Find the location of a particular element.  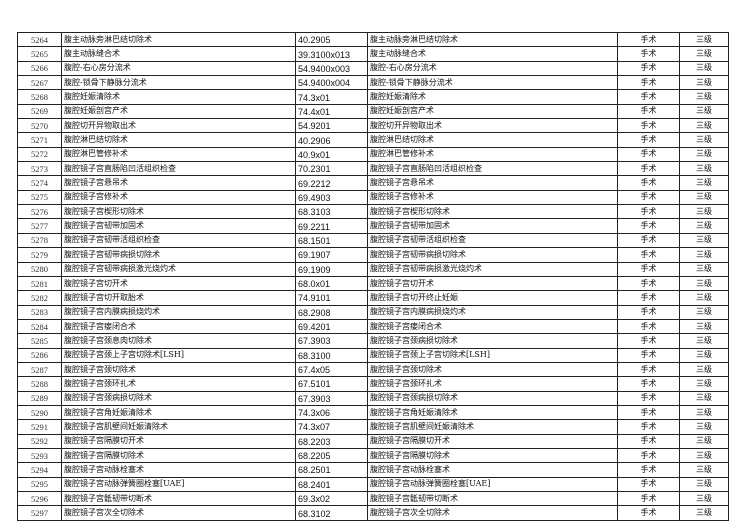

row-number-cell: 5286 is located at coordinates (39, 355).